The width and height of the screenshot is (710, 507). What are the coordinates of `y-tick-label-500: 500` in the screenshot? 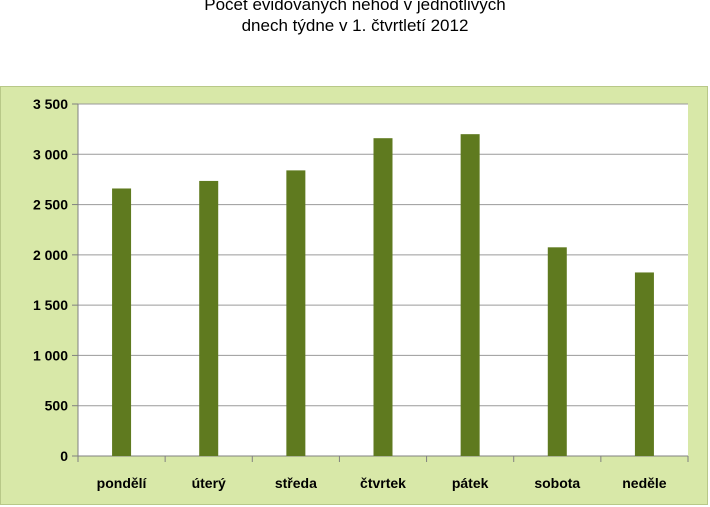 It's located at (57, 406).